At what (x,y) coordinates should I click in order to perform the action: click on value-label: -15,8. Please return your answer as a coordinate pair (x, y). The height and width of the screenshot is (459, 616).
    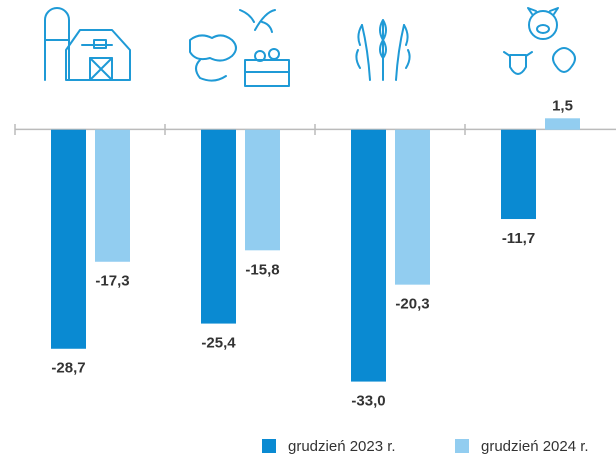
    Looking at the image, I should click on (262, 269).